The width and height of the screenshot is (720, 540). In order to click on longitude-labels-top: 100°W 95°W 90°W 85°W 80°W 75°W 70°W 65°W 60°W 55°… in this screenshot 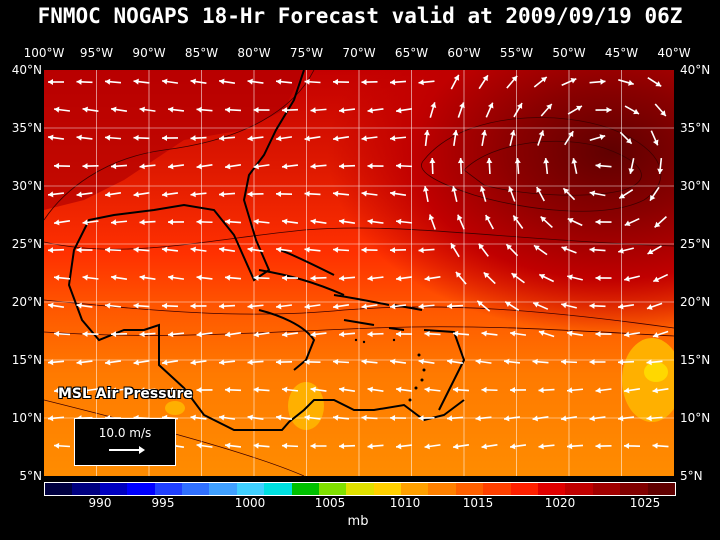, I will do `click(360, 55)`.